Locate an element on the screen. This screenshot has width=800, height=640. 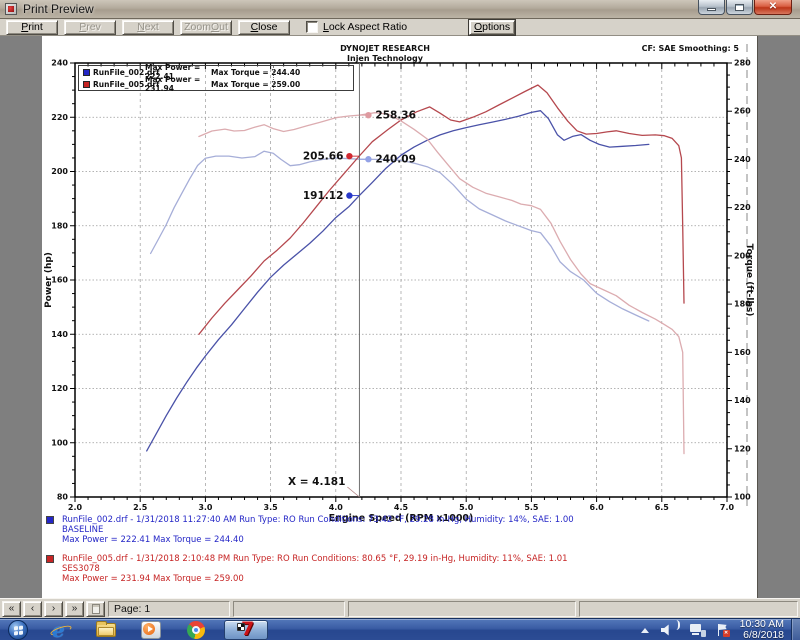
close-window-button: ✕ is located at coordinates (773, 7).